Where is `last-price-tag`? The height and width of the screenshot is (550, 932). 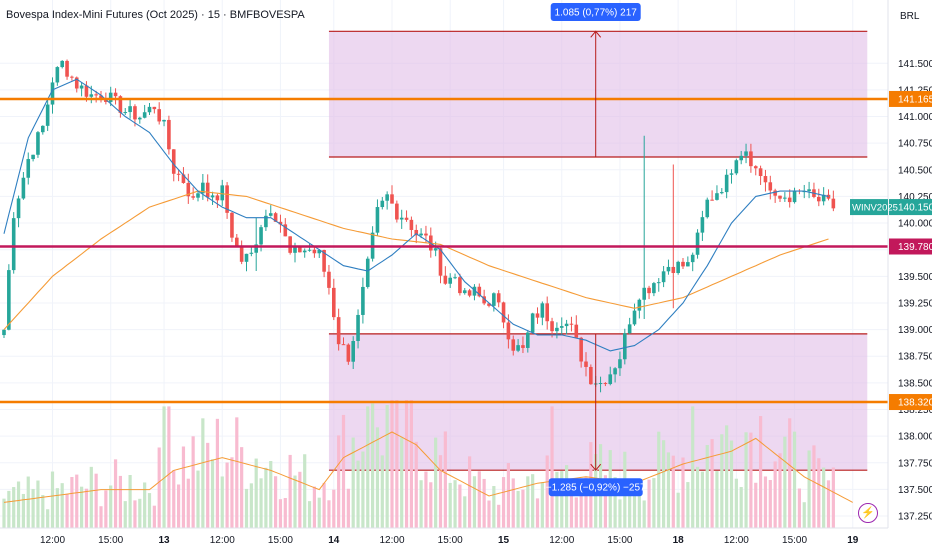 last-price-tag is located at coordinates (910, 207).